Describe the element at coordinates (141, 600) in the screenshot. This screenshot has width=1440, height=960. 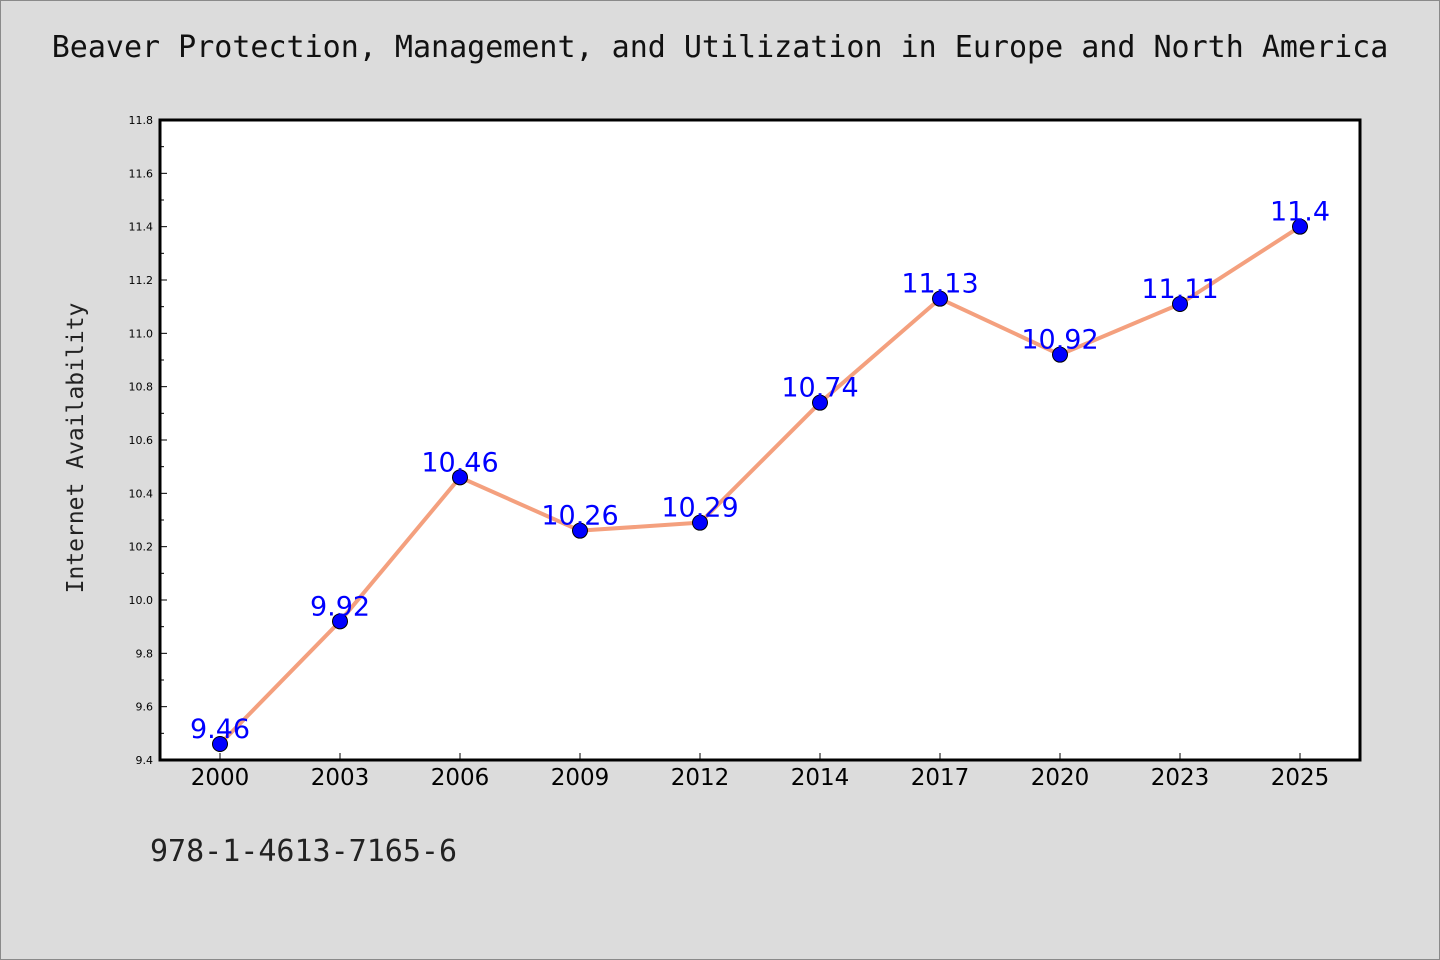
I see `y-tick-label: 10.0` at that location.